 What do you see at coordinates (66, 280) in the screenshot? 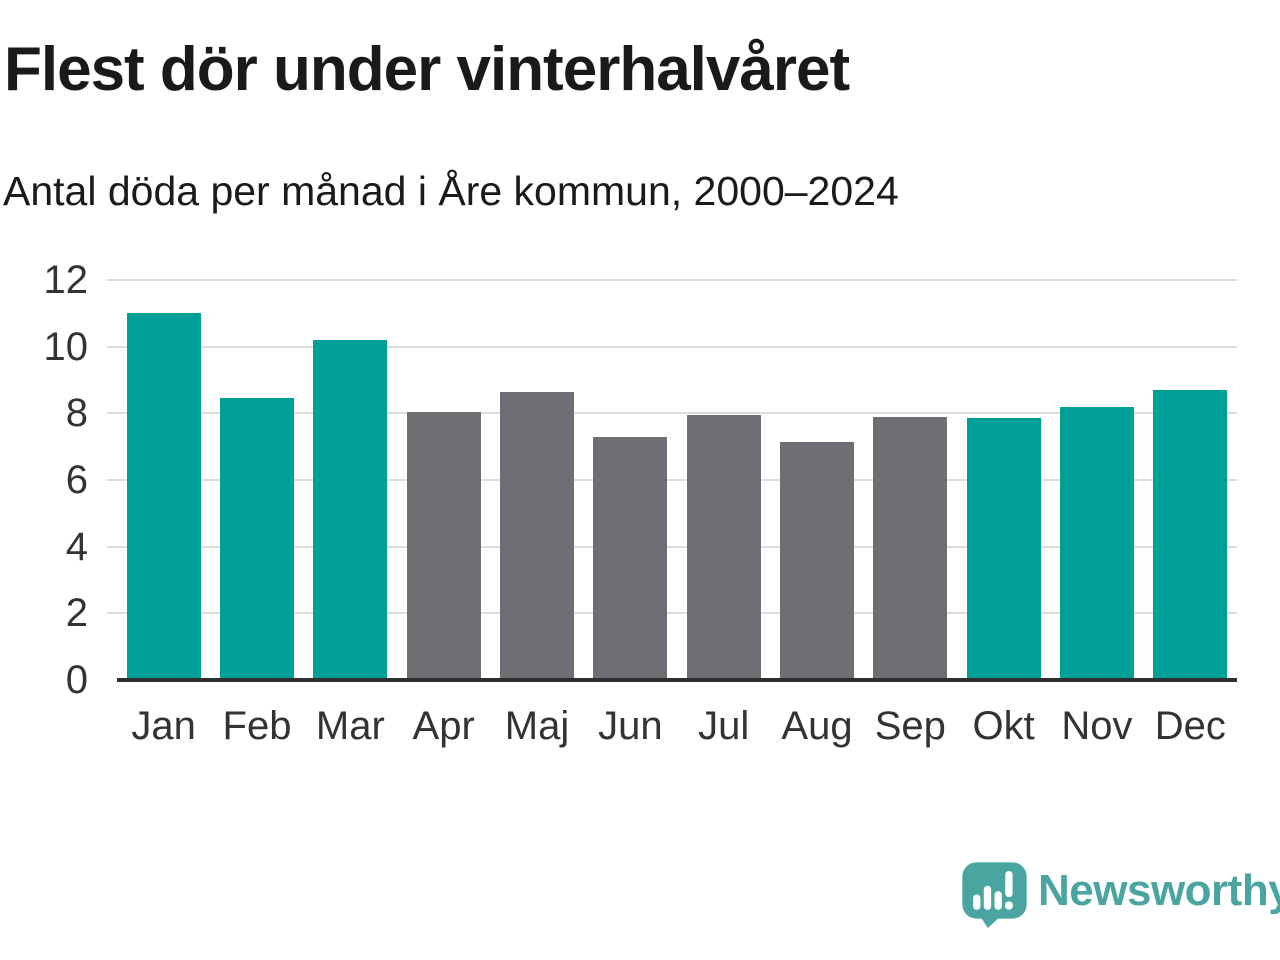
I see `y-tick-label-12: 12` at bounding box center [66, 280].